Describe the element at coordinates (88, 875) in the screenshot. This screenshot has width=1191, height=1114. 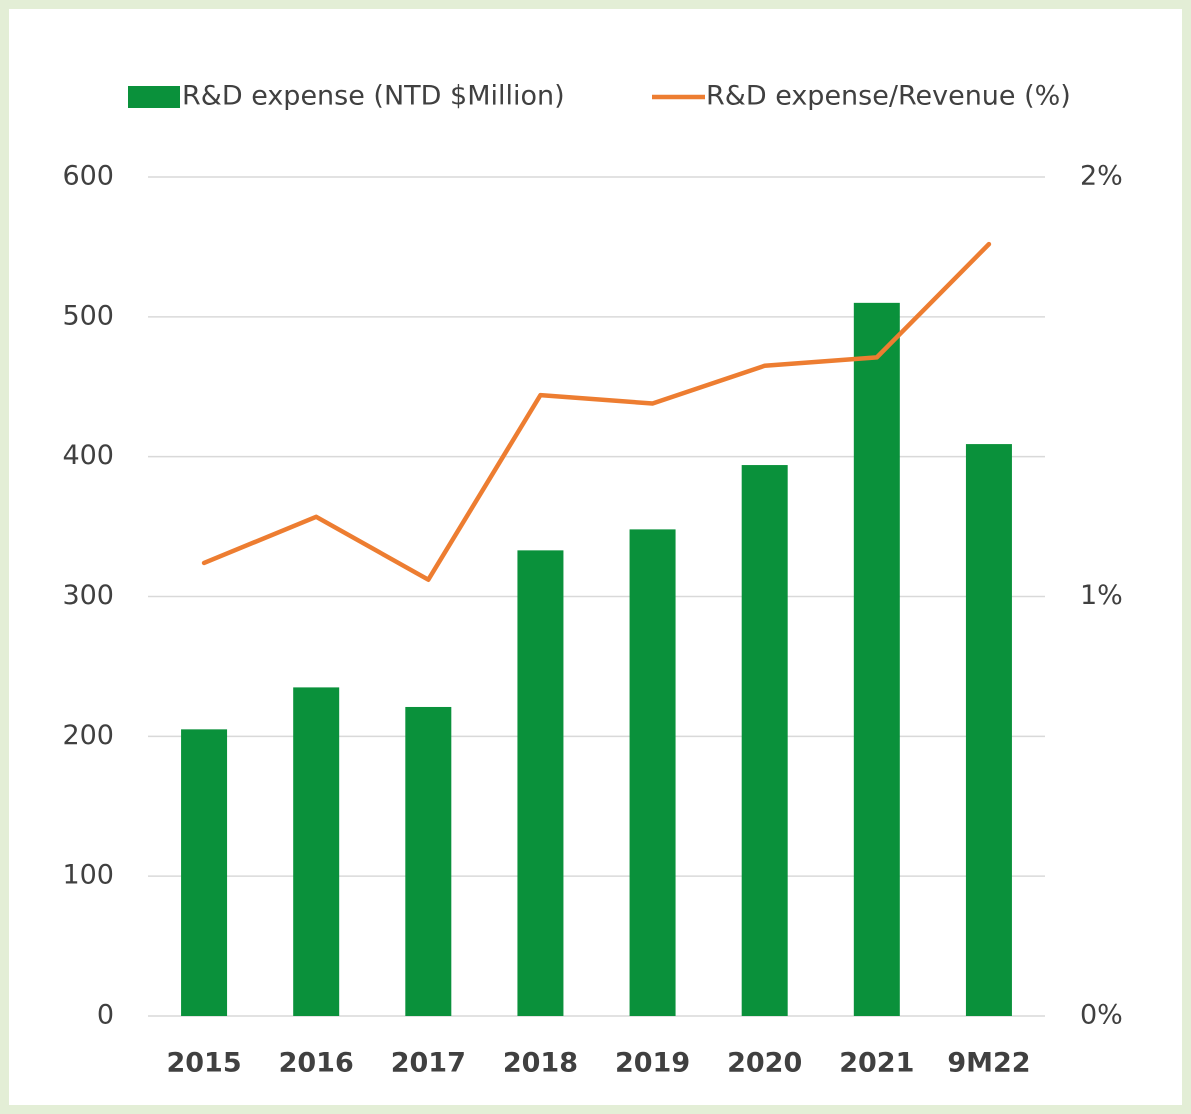
I see `y-tick-label: 100` at that location.